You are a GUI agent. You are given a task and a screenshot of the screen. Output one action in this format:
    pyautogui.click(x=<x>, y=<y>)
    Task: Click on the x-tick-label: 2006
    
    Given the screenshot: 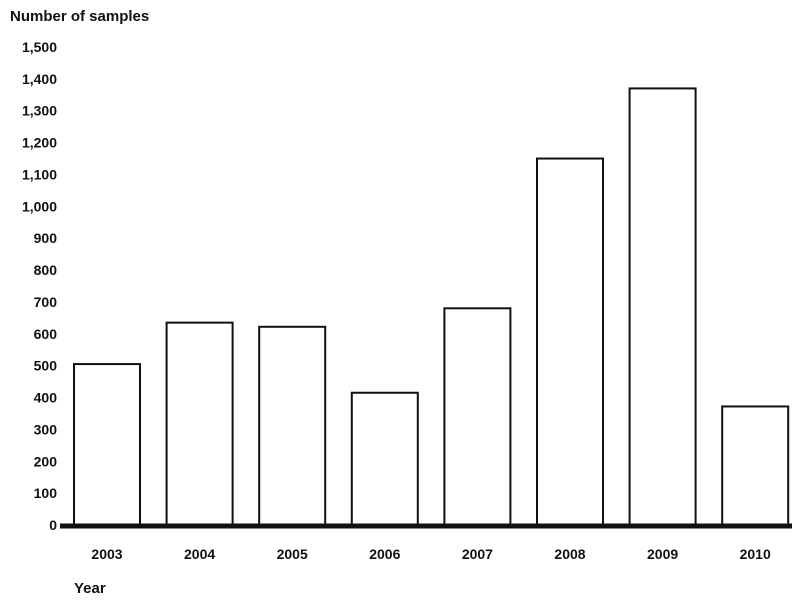 What is the action you would take?
    pyautogui.click(x=384, y=554)
    